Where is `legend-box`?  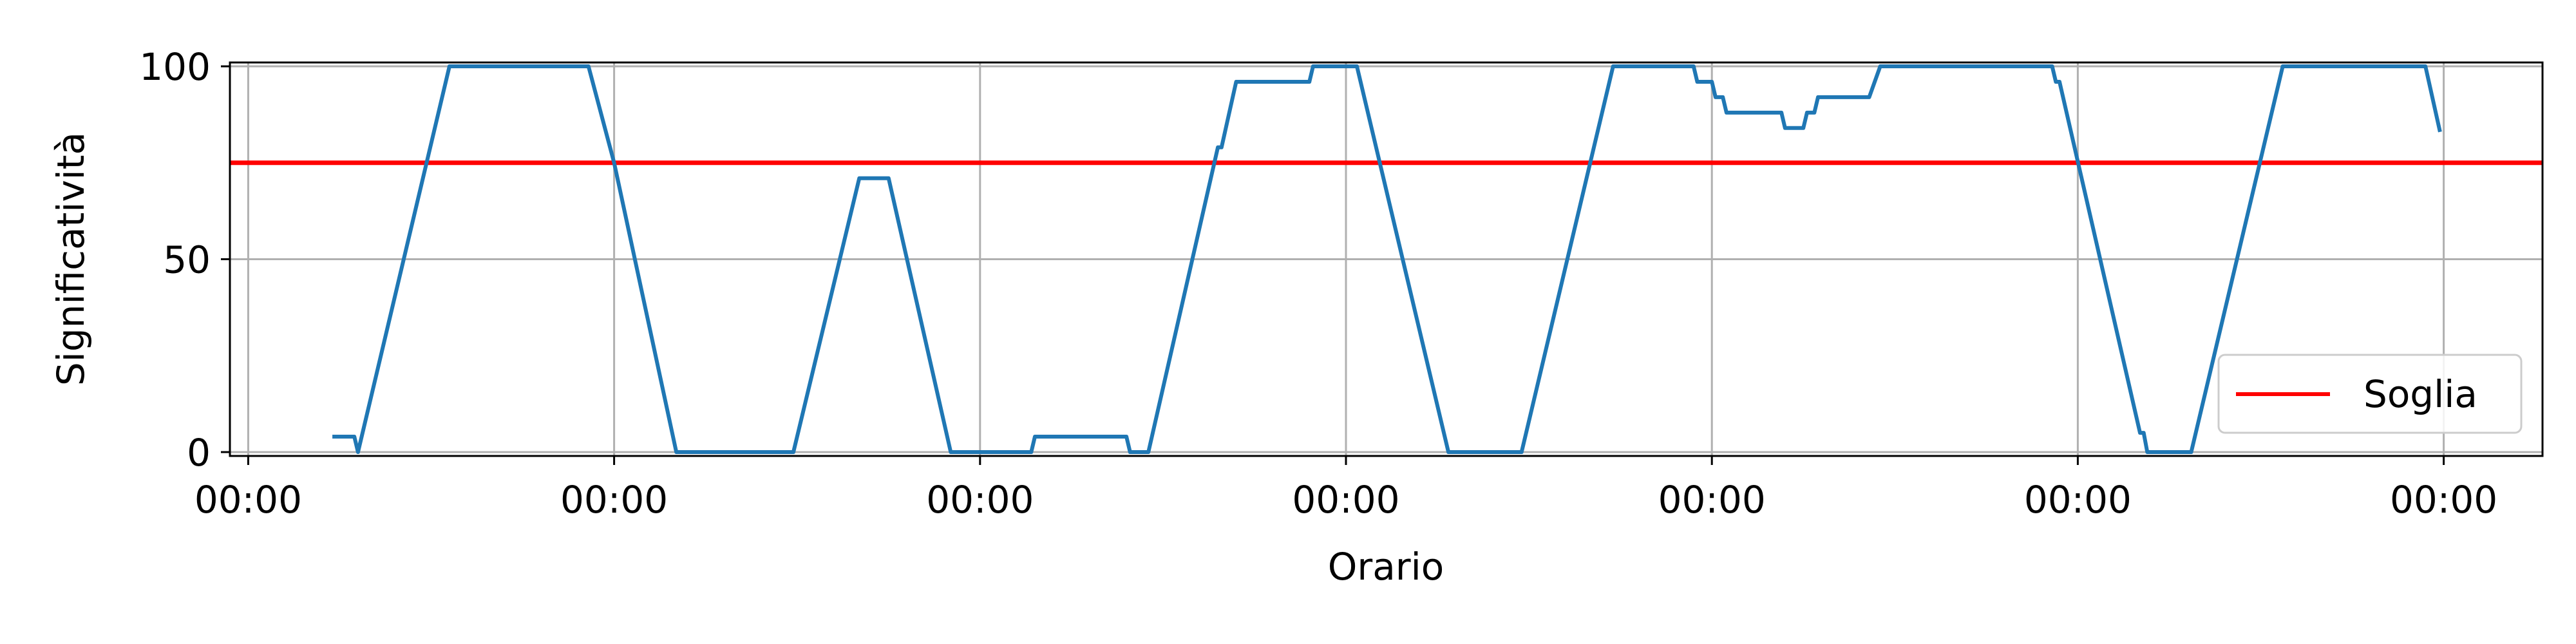
legend-box is located at coordinates (2370, 394).